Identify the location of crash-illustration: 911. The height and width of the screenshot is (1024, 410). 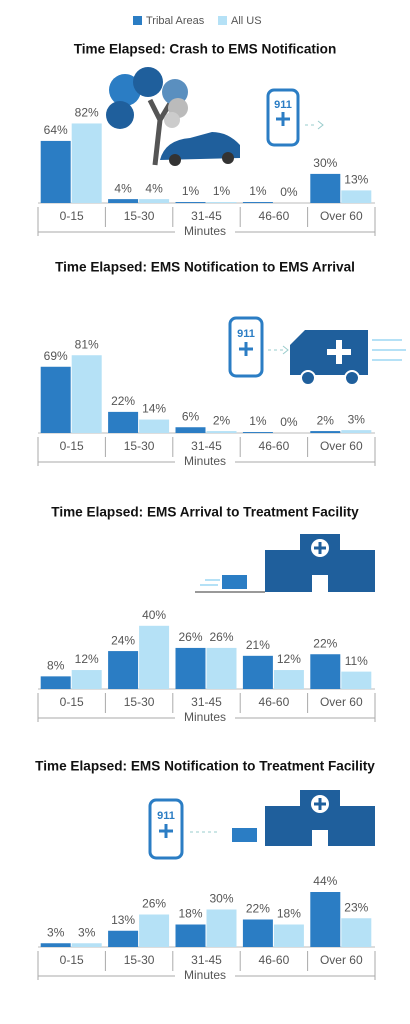
(215, 116).